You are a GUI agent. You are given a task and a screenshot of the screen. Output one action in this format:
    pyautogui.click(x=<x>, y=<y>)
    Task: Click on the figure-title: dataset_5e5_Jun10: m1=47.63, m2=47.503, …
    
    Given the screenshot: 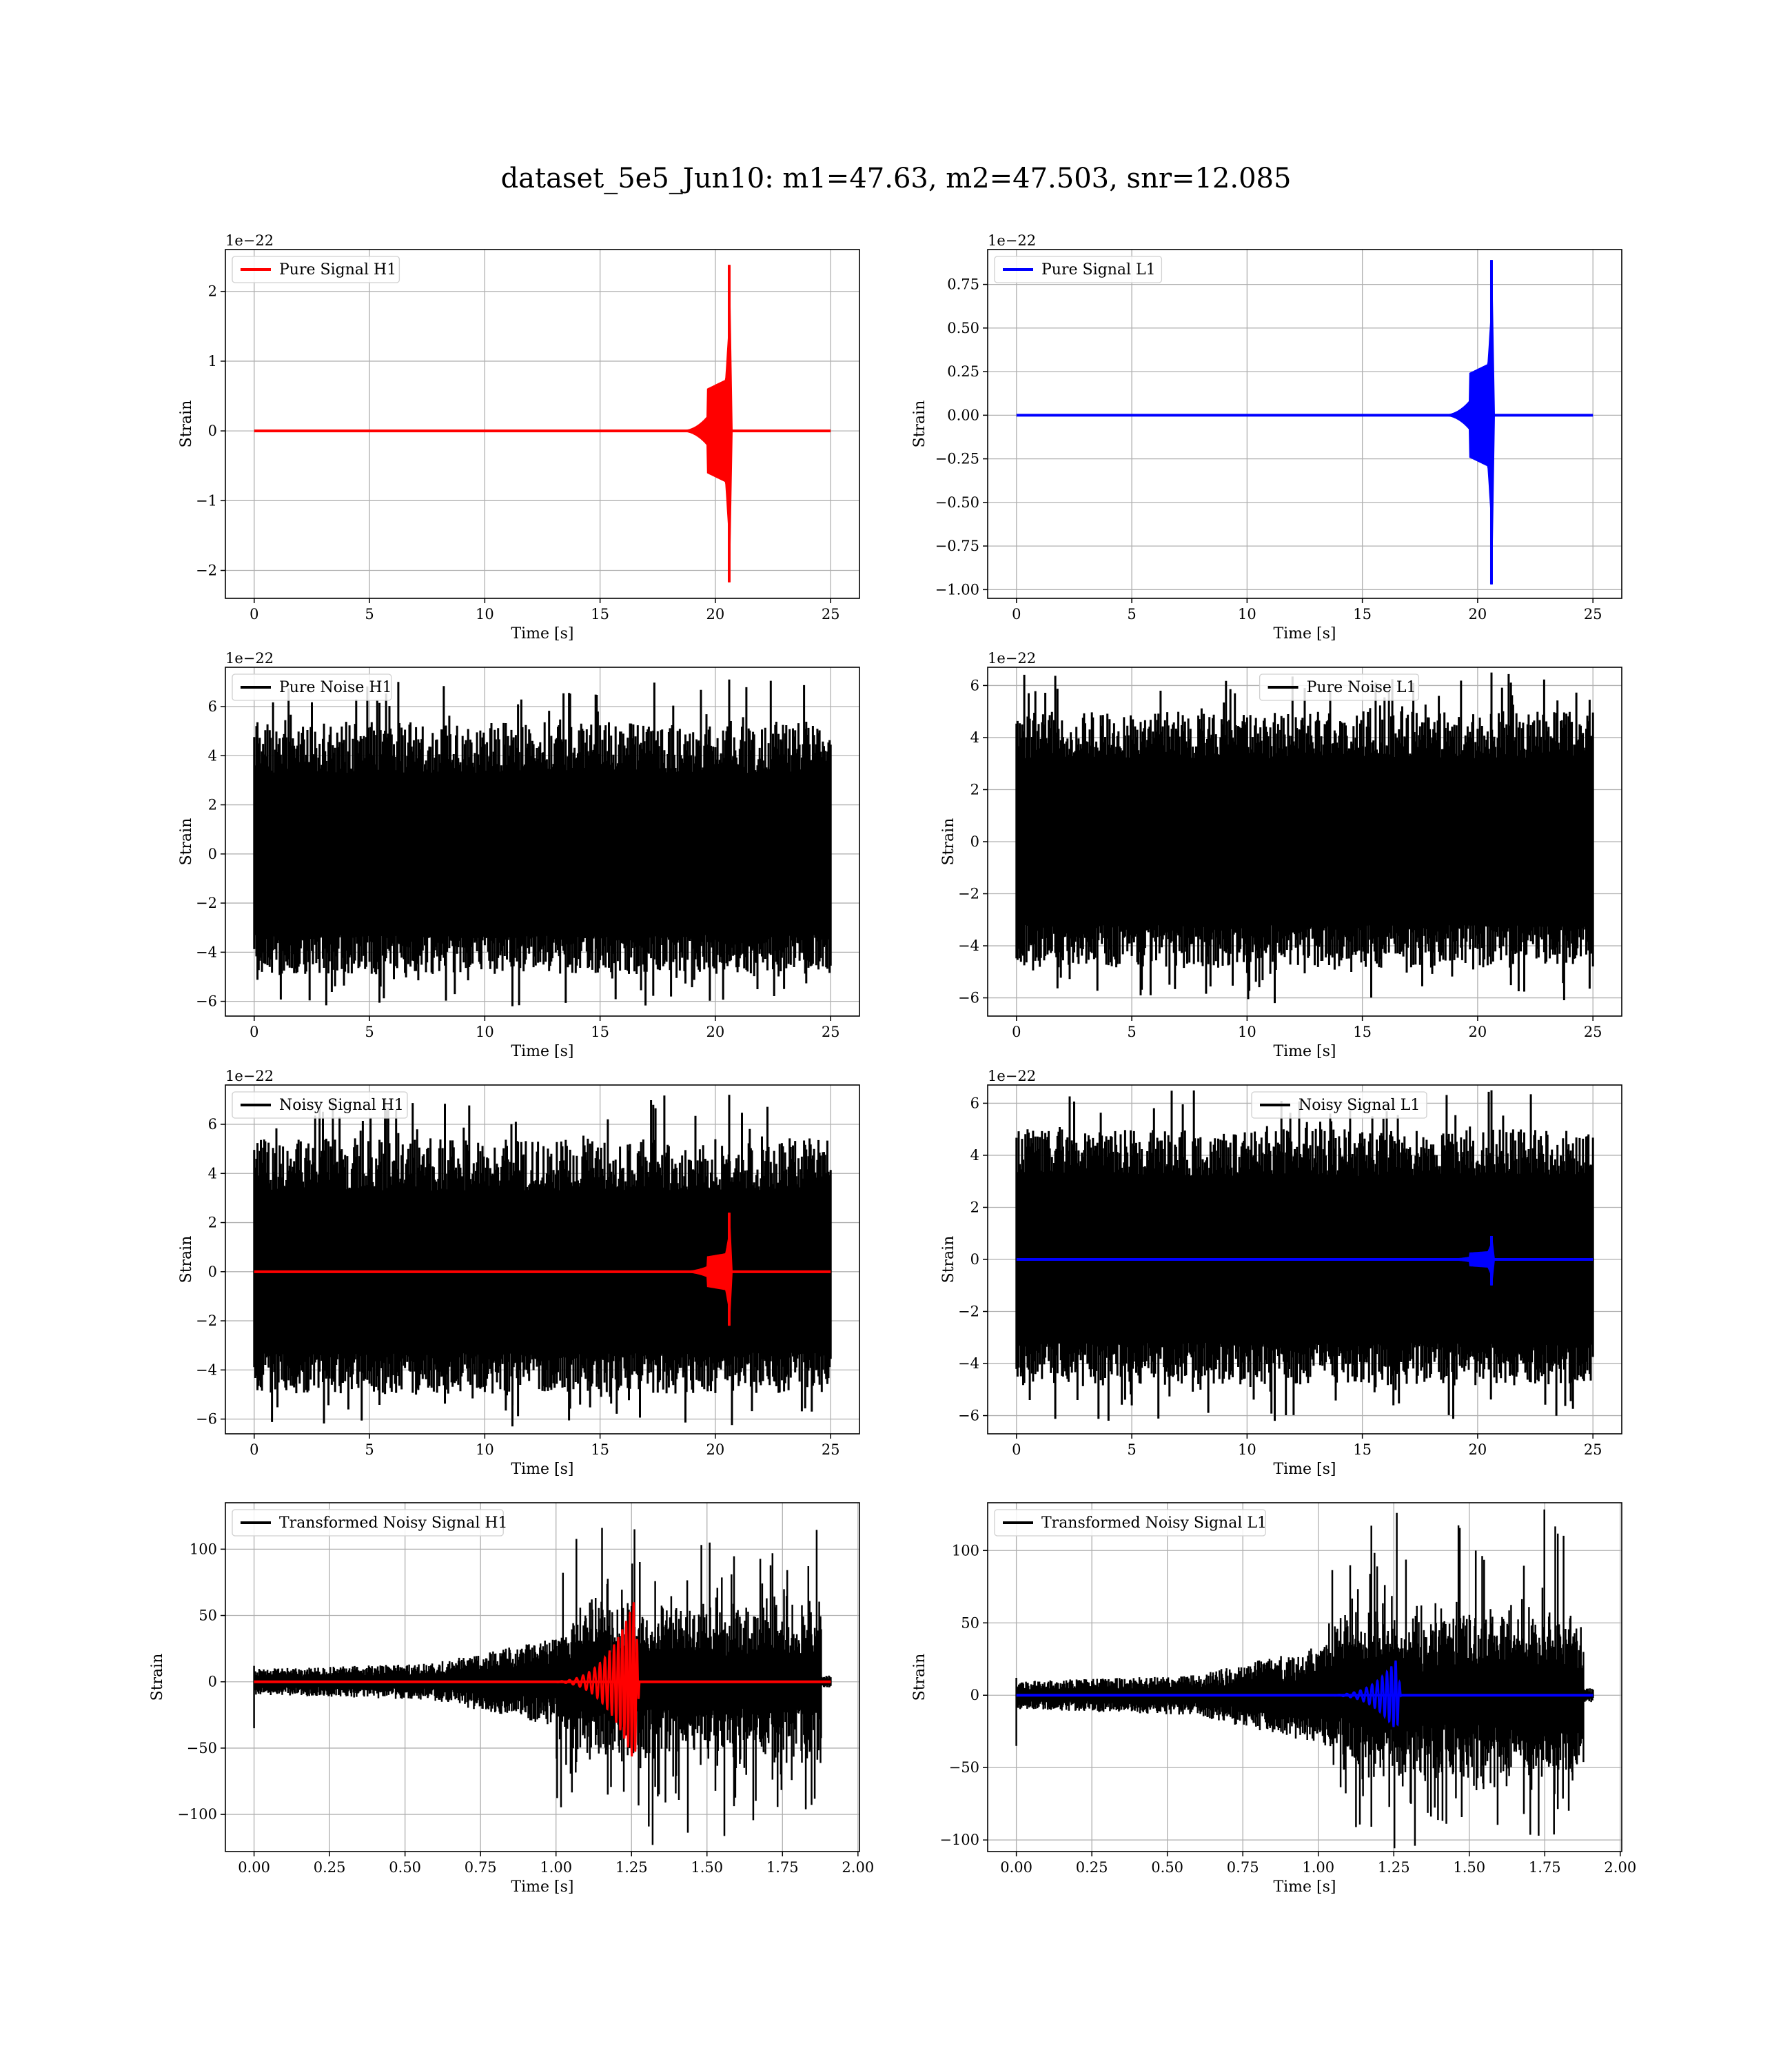 What is the action you would take?
    pyautogui.click(x=896, y=178)
    